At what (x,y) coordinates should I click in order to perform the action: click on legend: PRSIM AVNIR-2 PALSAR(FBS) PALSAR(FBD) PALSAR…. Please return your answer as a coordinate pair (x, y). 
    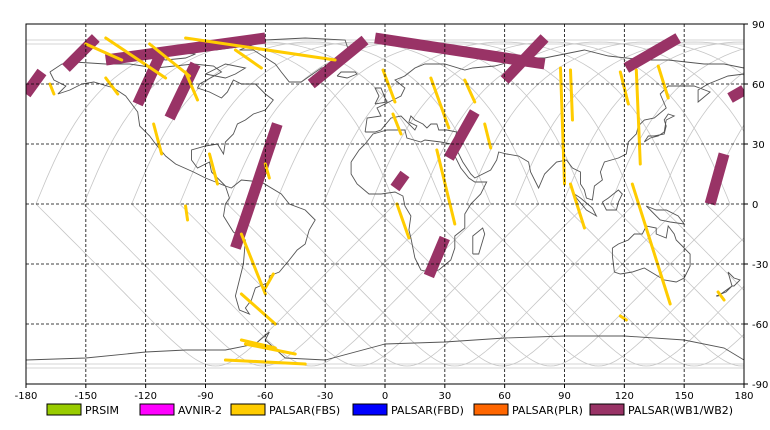
    Looking at the image, I should click on (389, 410).